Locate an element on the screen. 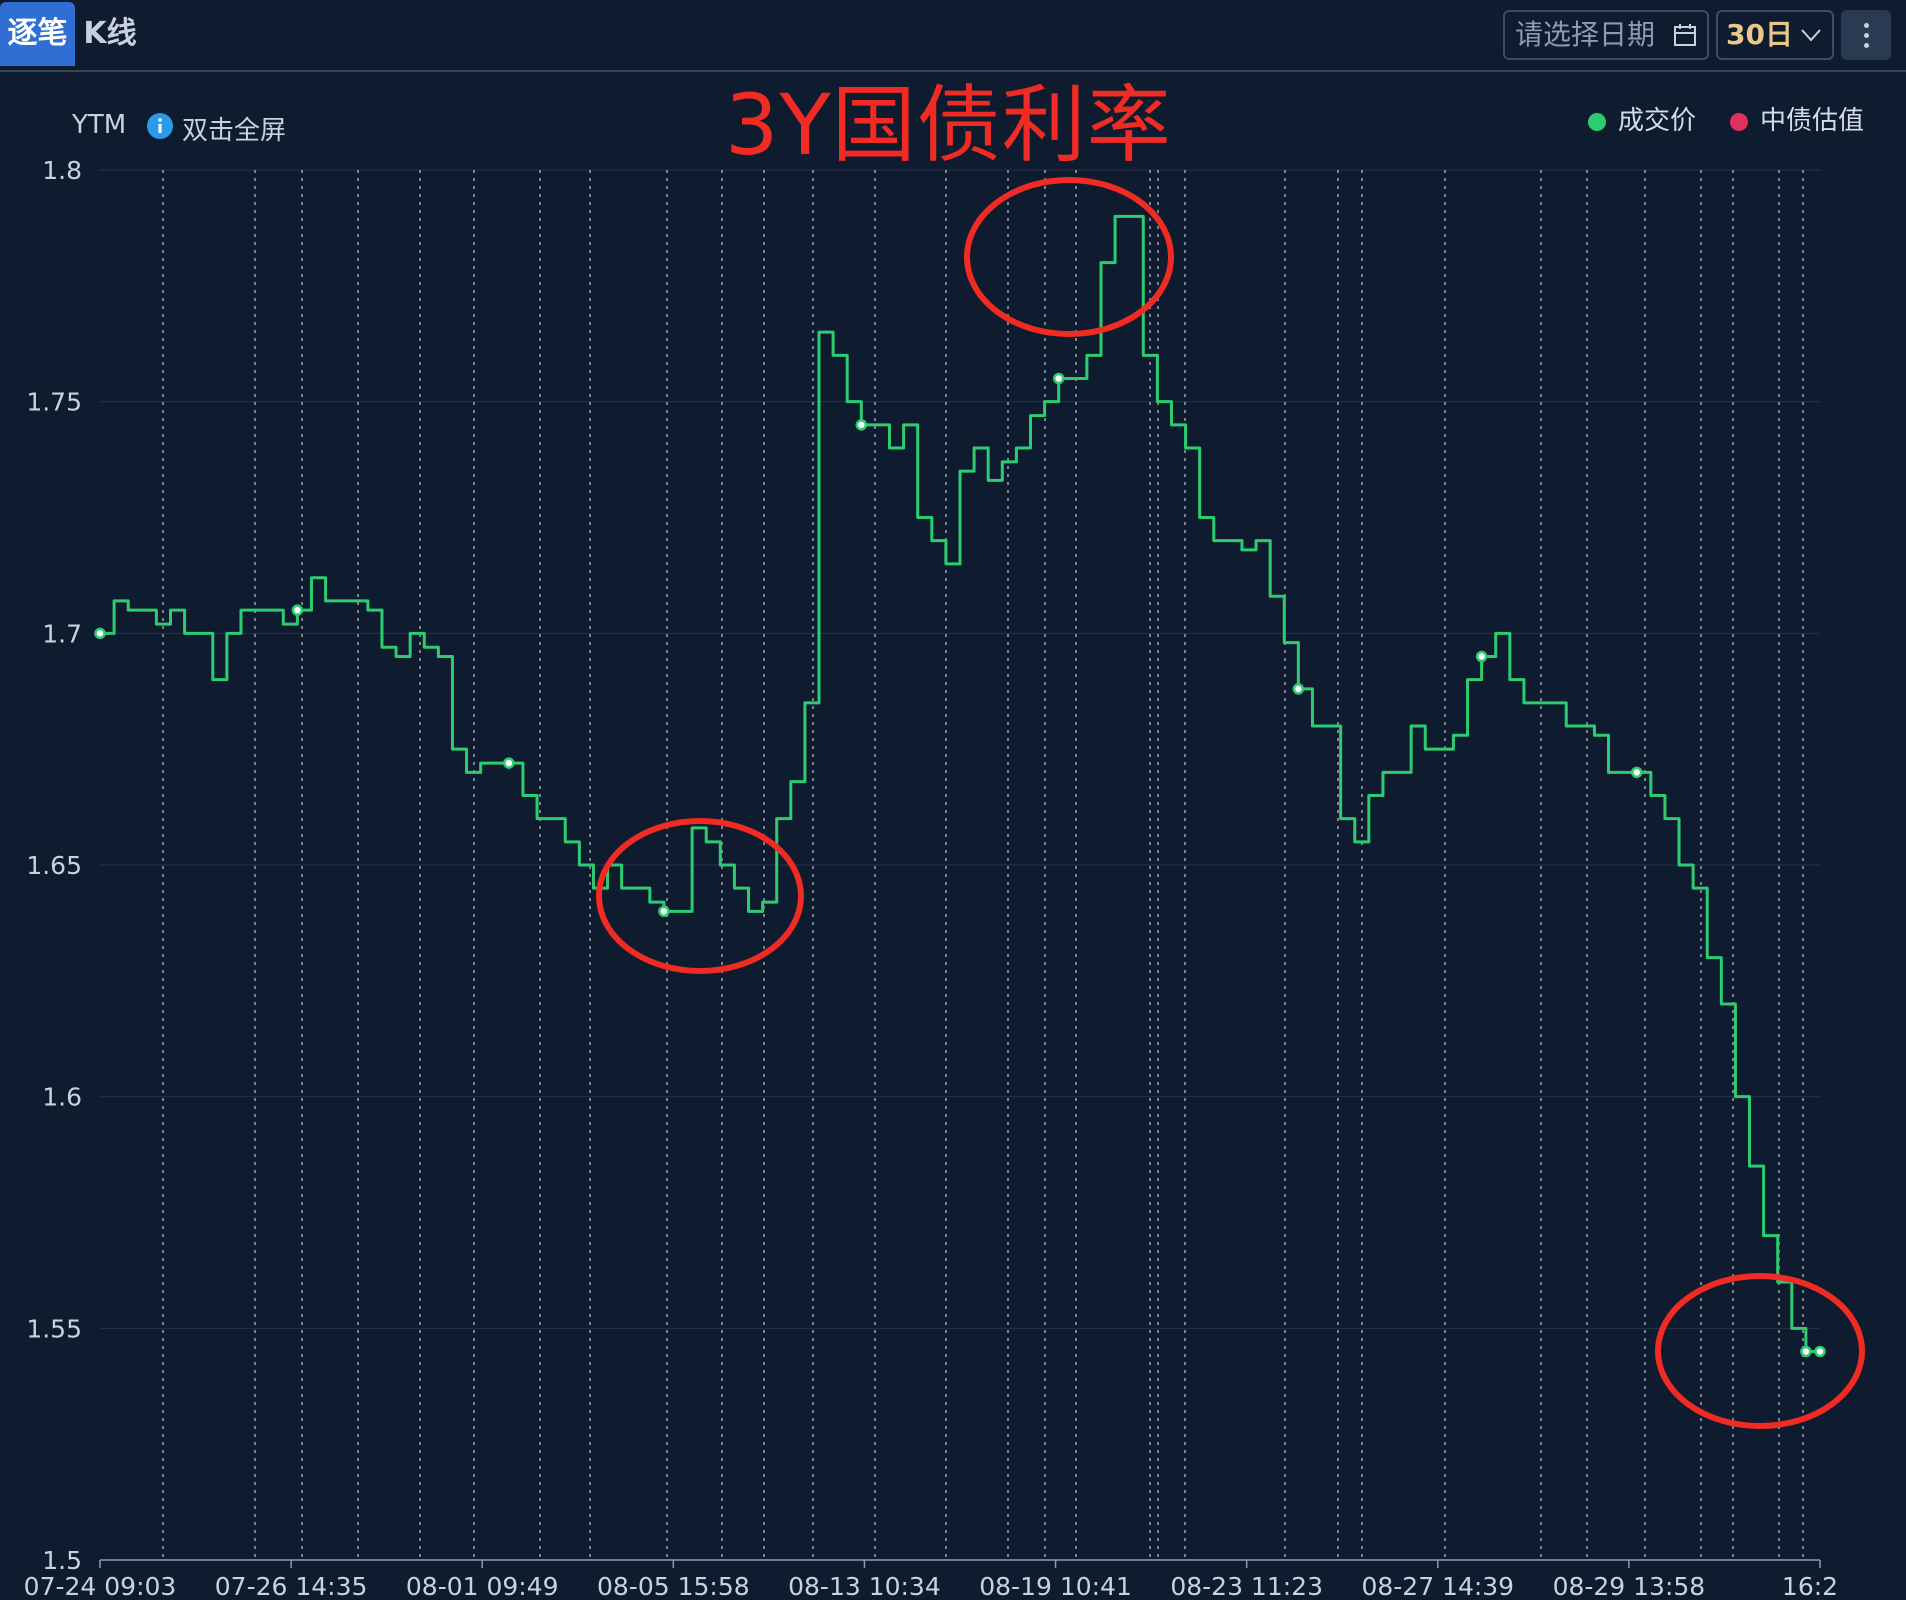 Image resolution: width=1906 pixels, height=1600 pixels. legend-label-trade: 成交价 is located at coordinates (1657, 121).